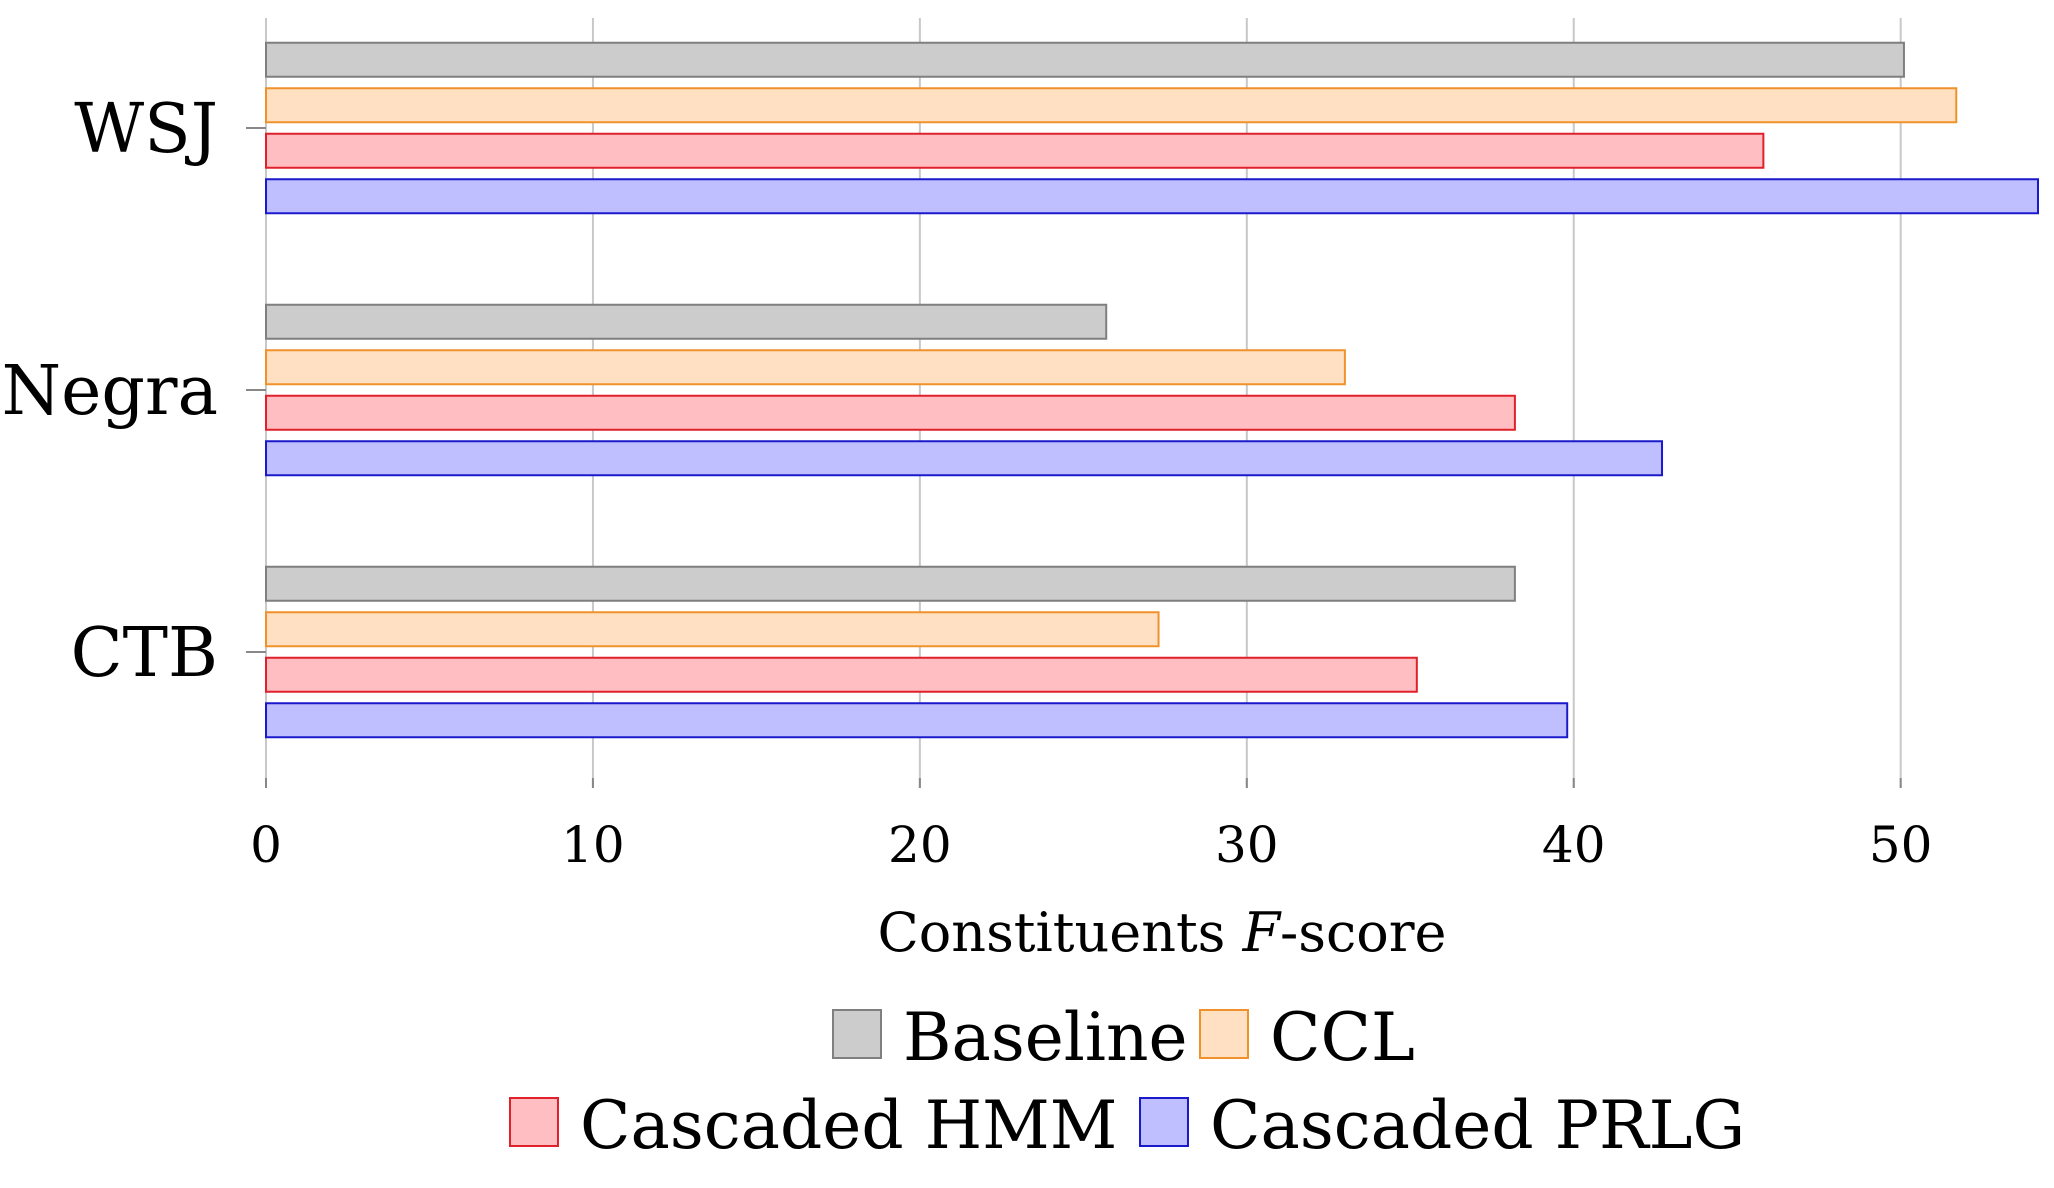  Describe the element at coordinates (1224, 1034) in the screenshot. I see `legend-swatch-ccl` at that location.